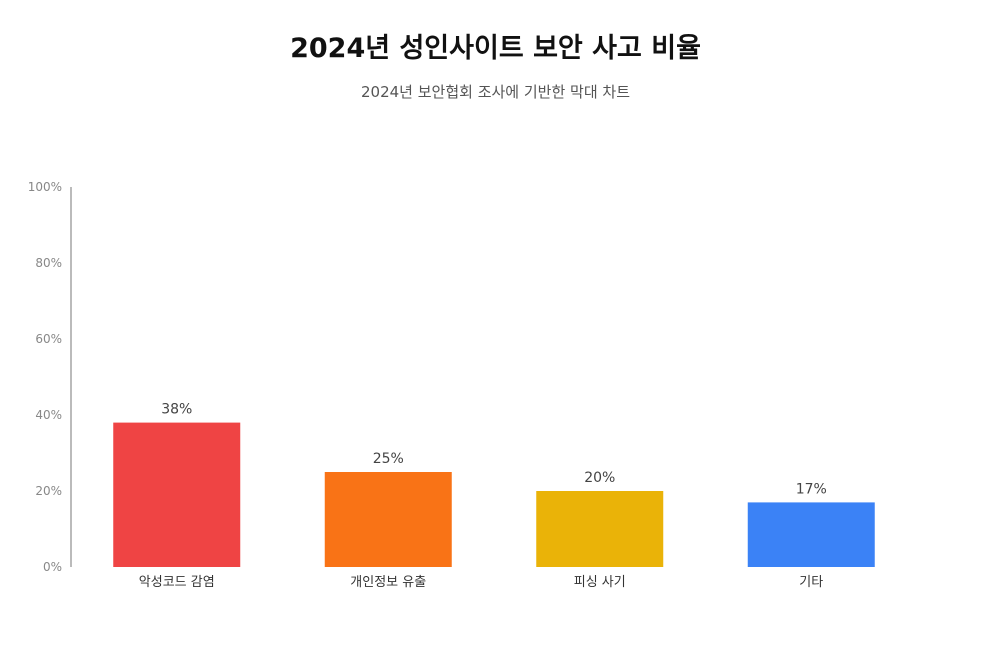  What do you see at coordinates (45, 187) in the screenshot?
I see `y-tick-label: 100%` at bounding box center [45, 187].